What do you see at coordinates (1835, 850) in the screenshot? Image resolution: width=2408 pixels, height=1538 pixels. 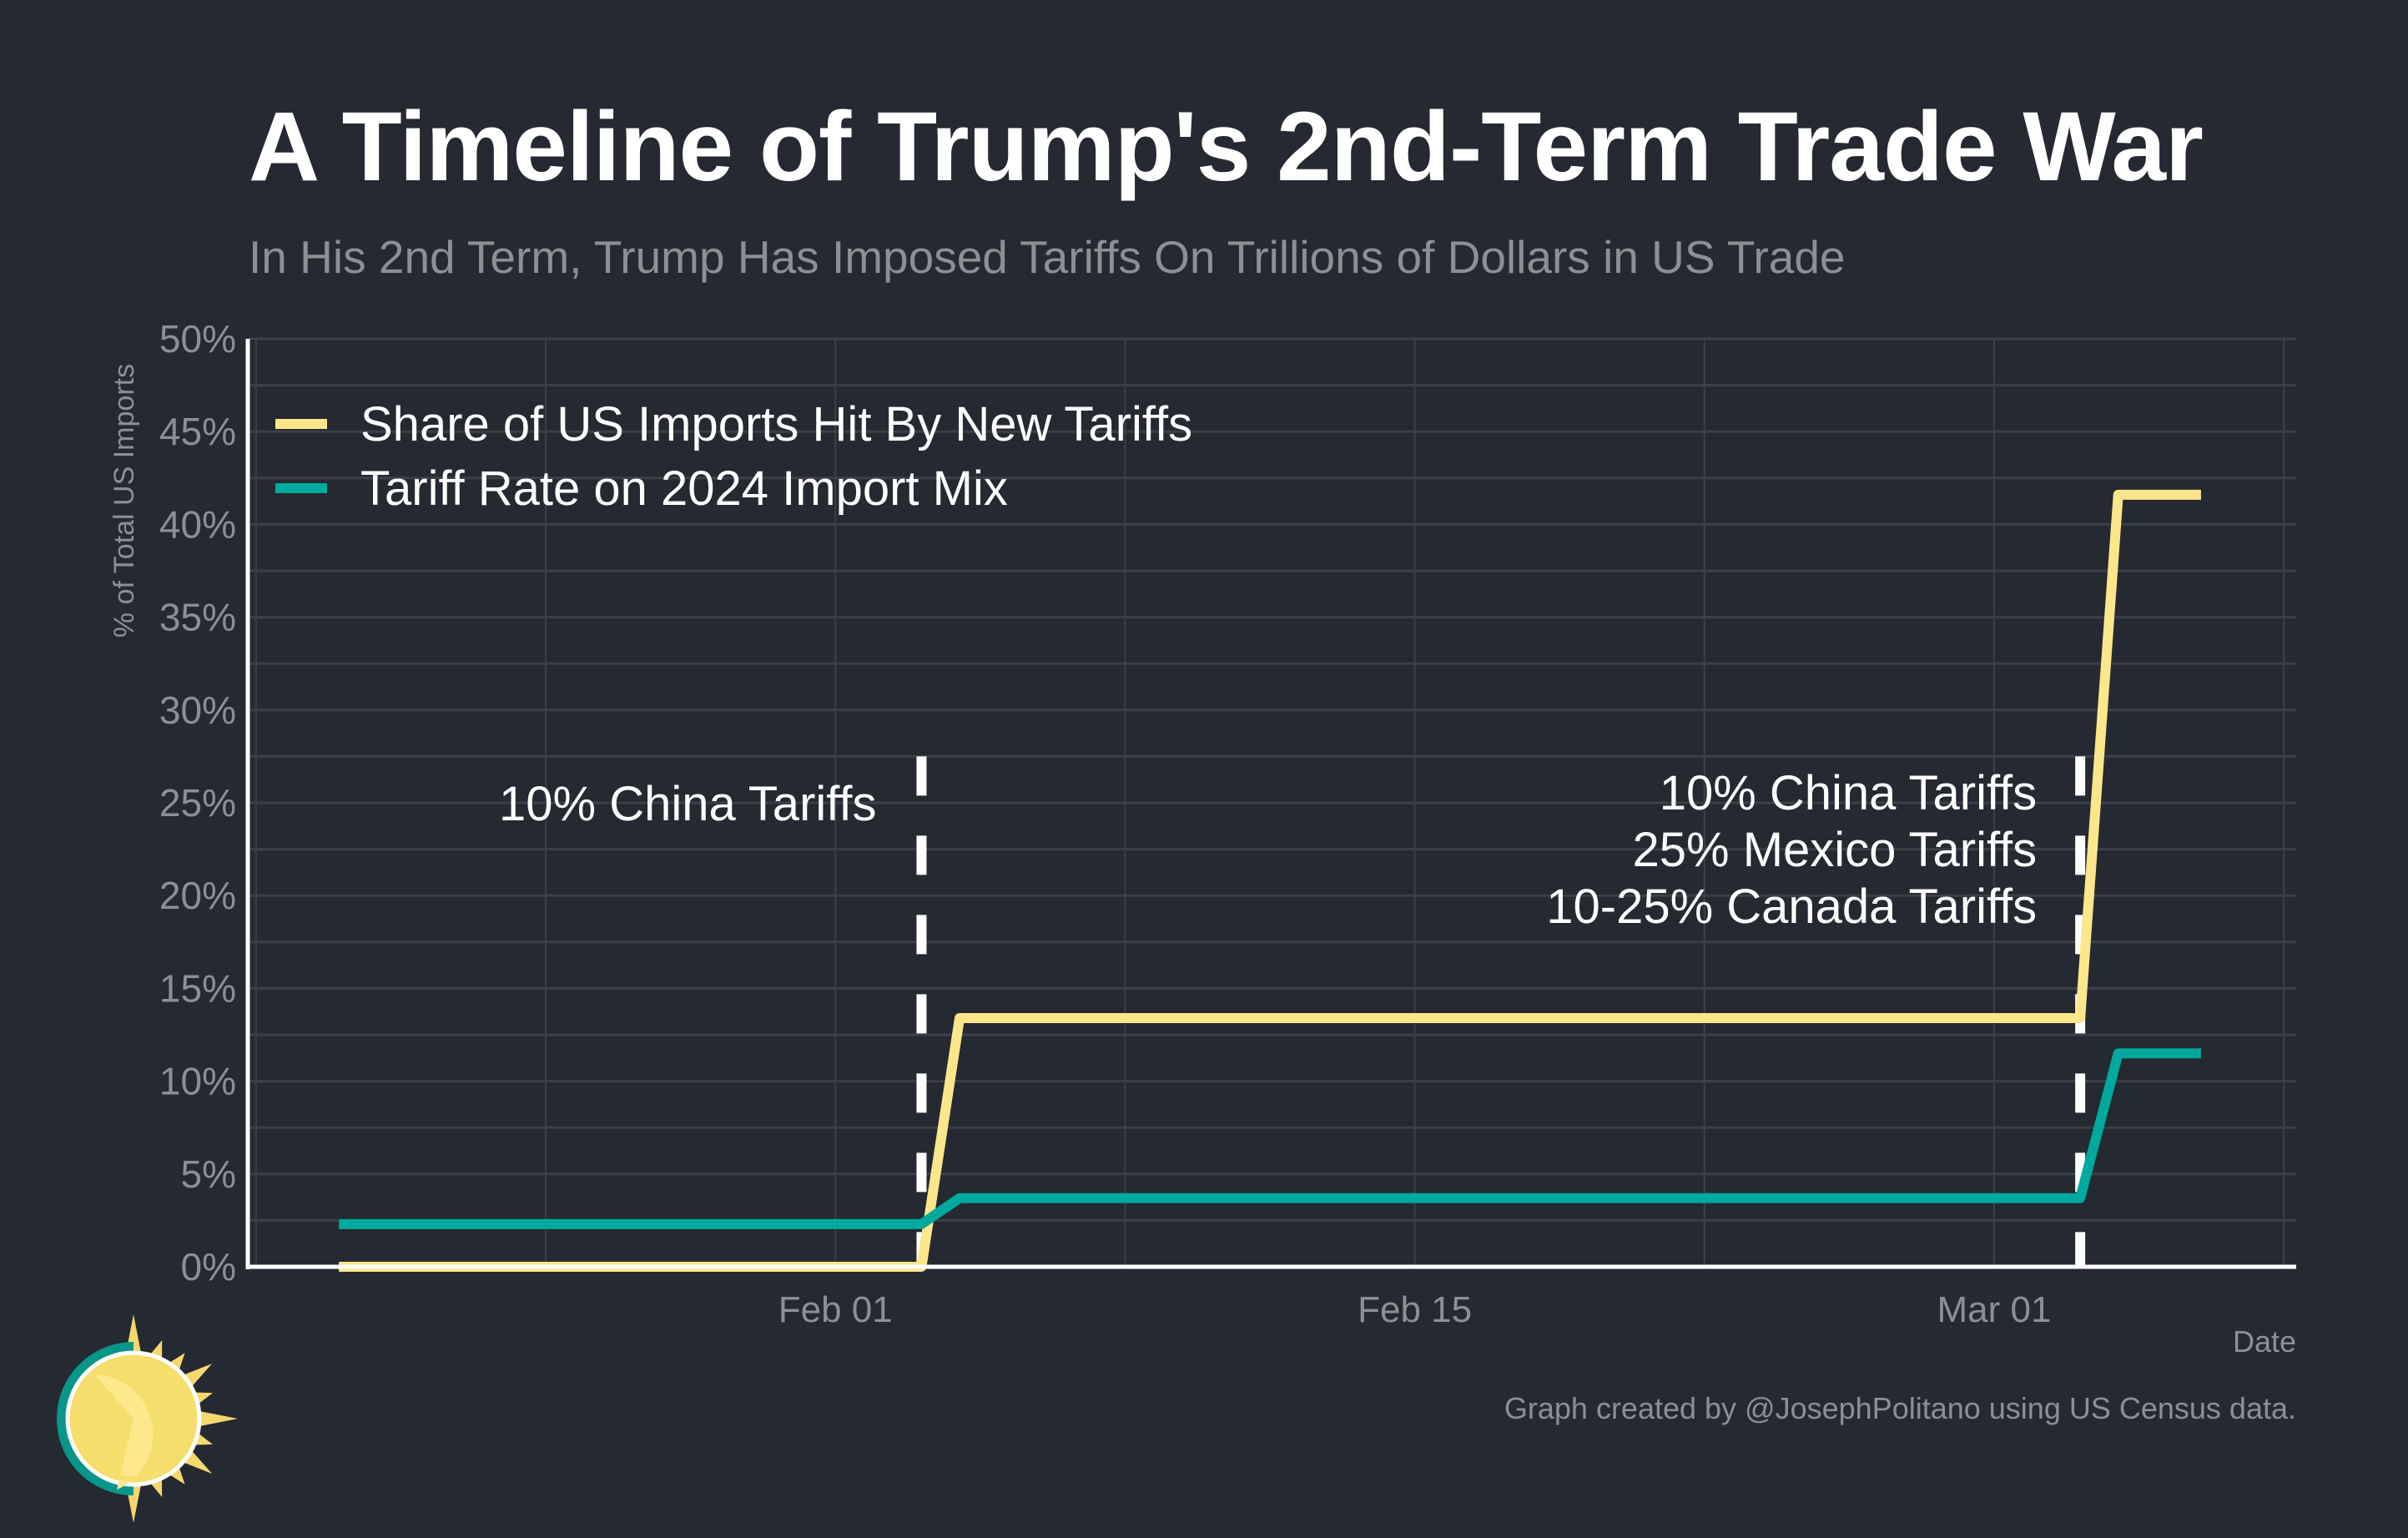 I see `annotation-text: 25% Mexico Tariffs` at bounding box center [1835, 850].